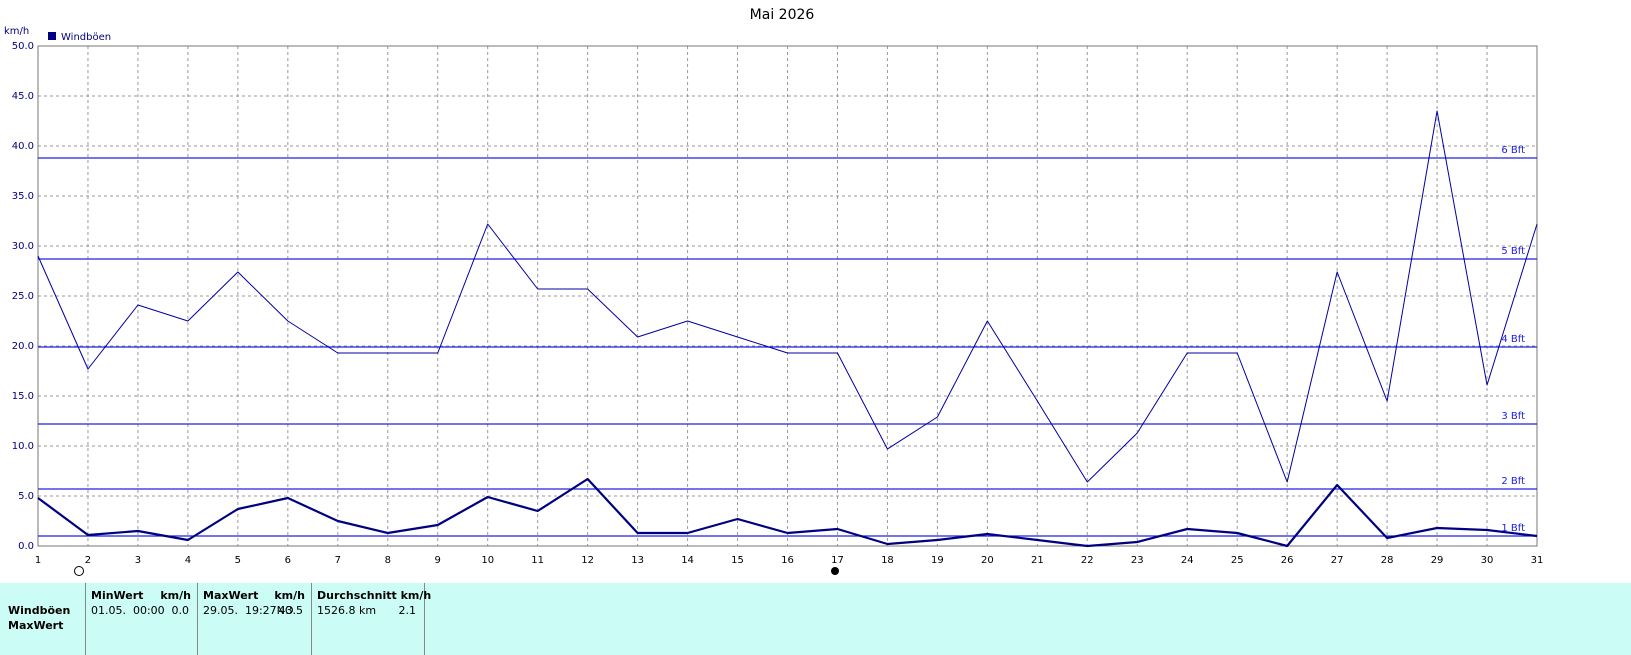 The width and height of the screenshot is (1631, 655). What do you see at coordinates (987, 560) in the screenshot?
I see `x-tick-label: 20` at bounding box center [987, 560].